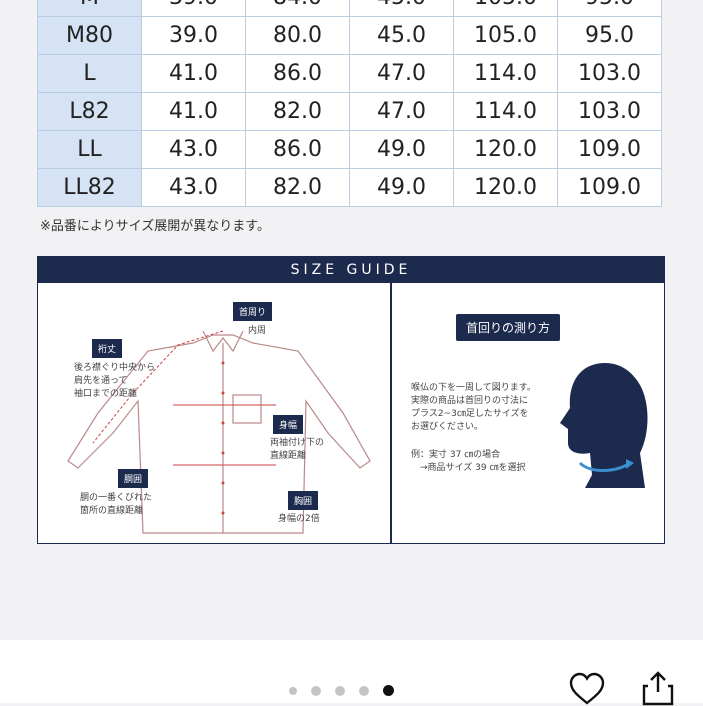  Describe the element at coordinates (89, 73) in the screenshot. I see `size-label-cell: L` at that location.